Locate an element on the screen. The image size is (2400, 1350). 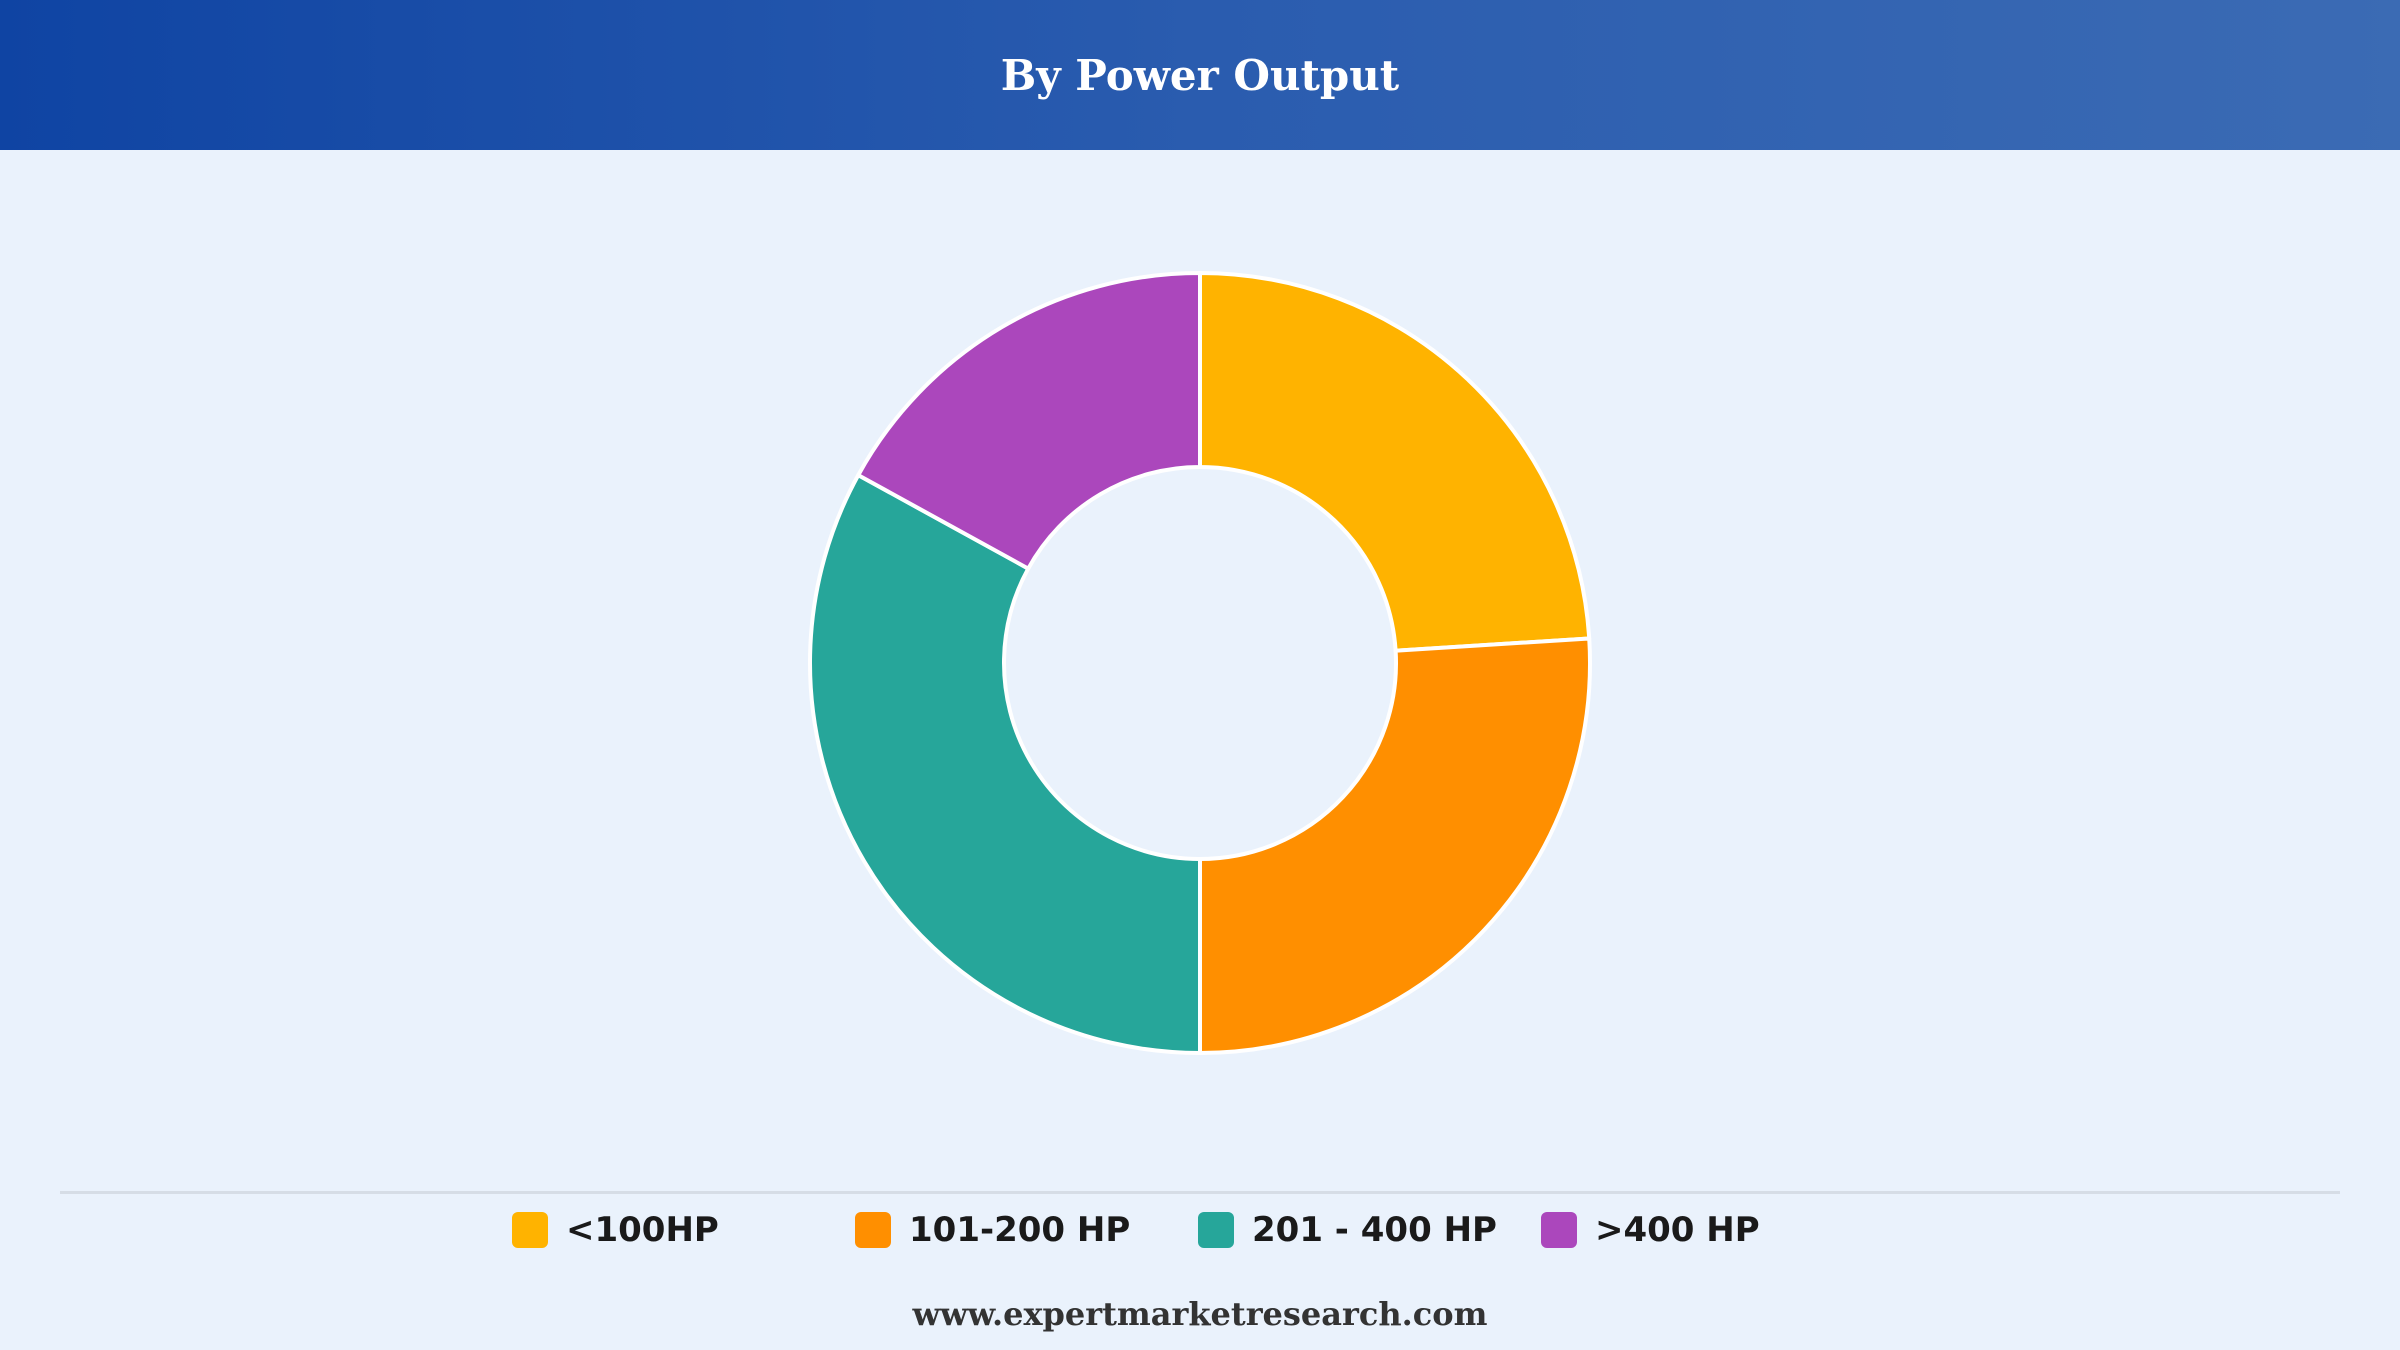
legend-label: 101-200 HP is located at coordinates (1020, 1230).